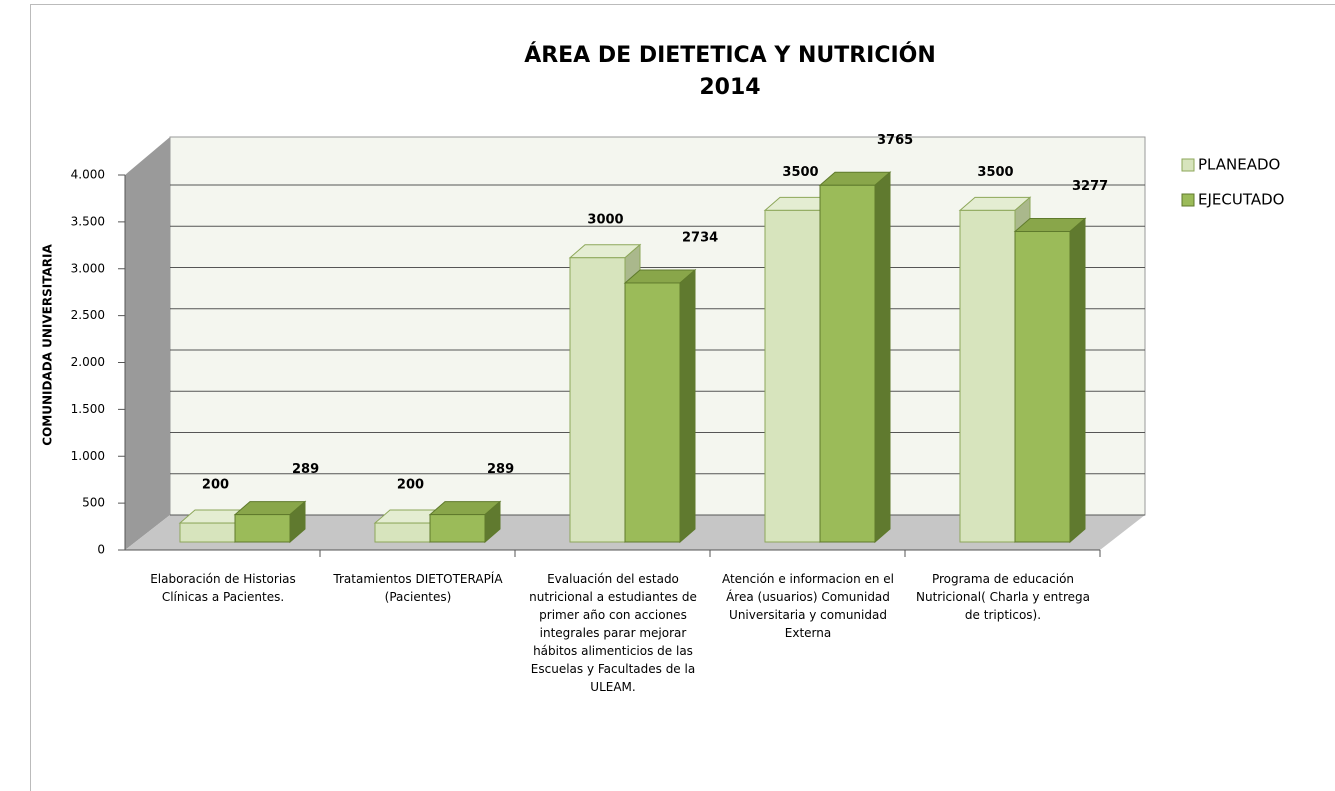 Image resolution: width=1335 pixels, height=791 pixels. I want to click on y-tick-label: 3.500, so click(88, 221).